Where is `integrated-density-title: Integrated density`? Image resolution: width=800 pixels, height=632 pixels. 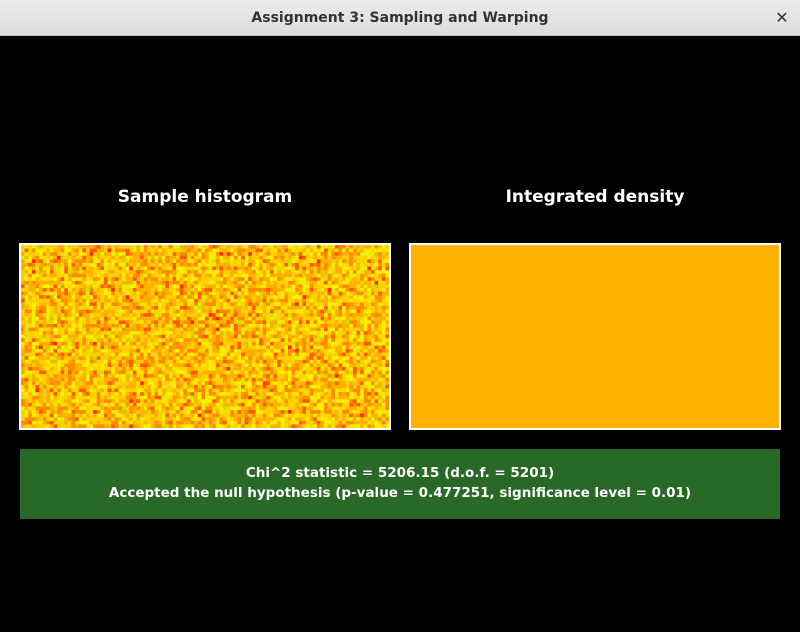
integrated-density-title: Integrated density is located at coordinates (595, 197).